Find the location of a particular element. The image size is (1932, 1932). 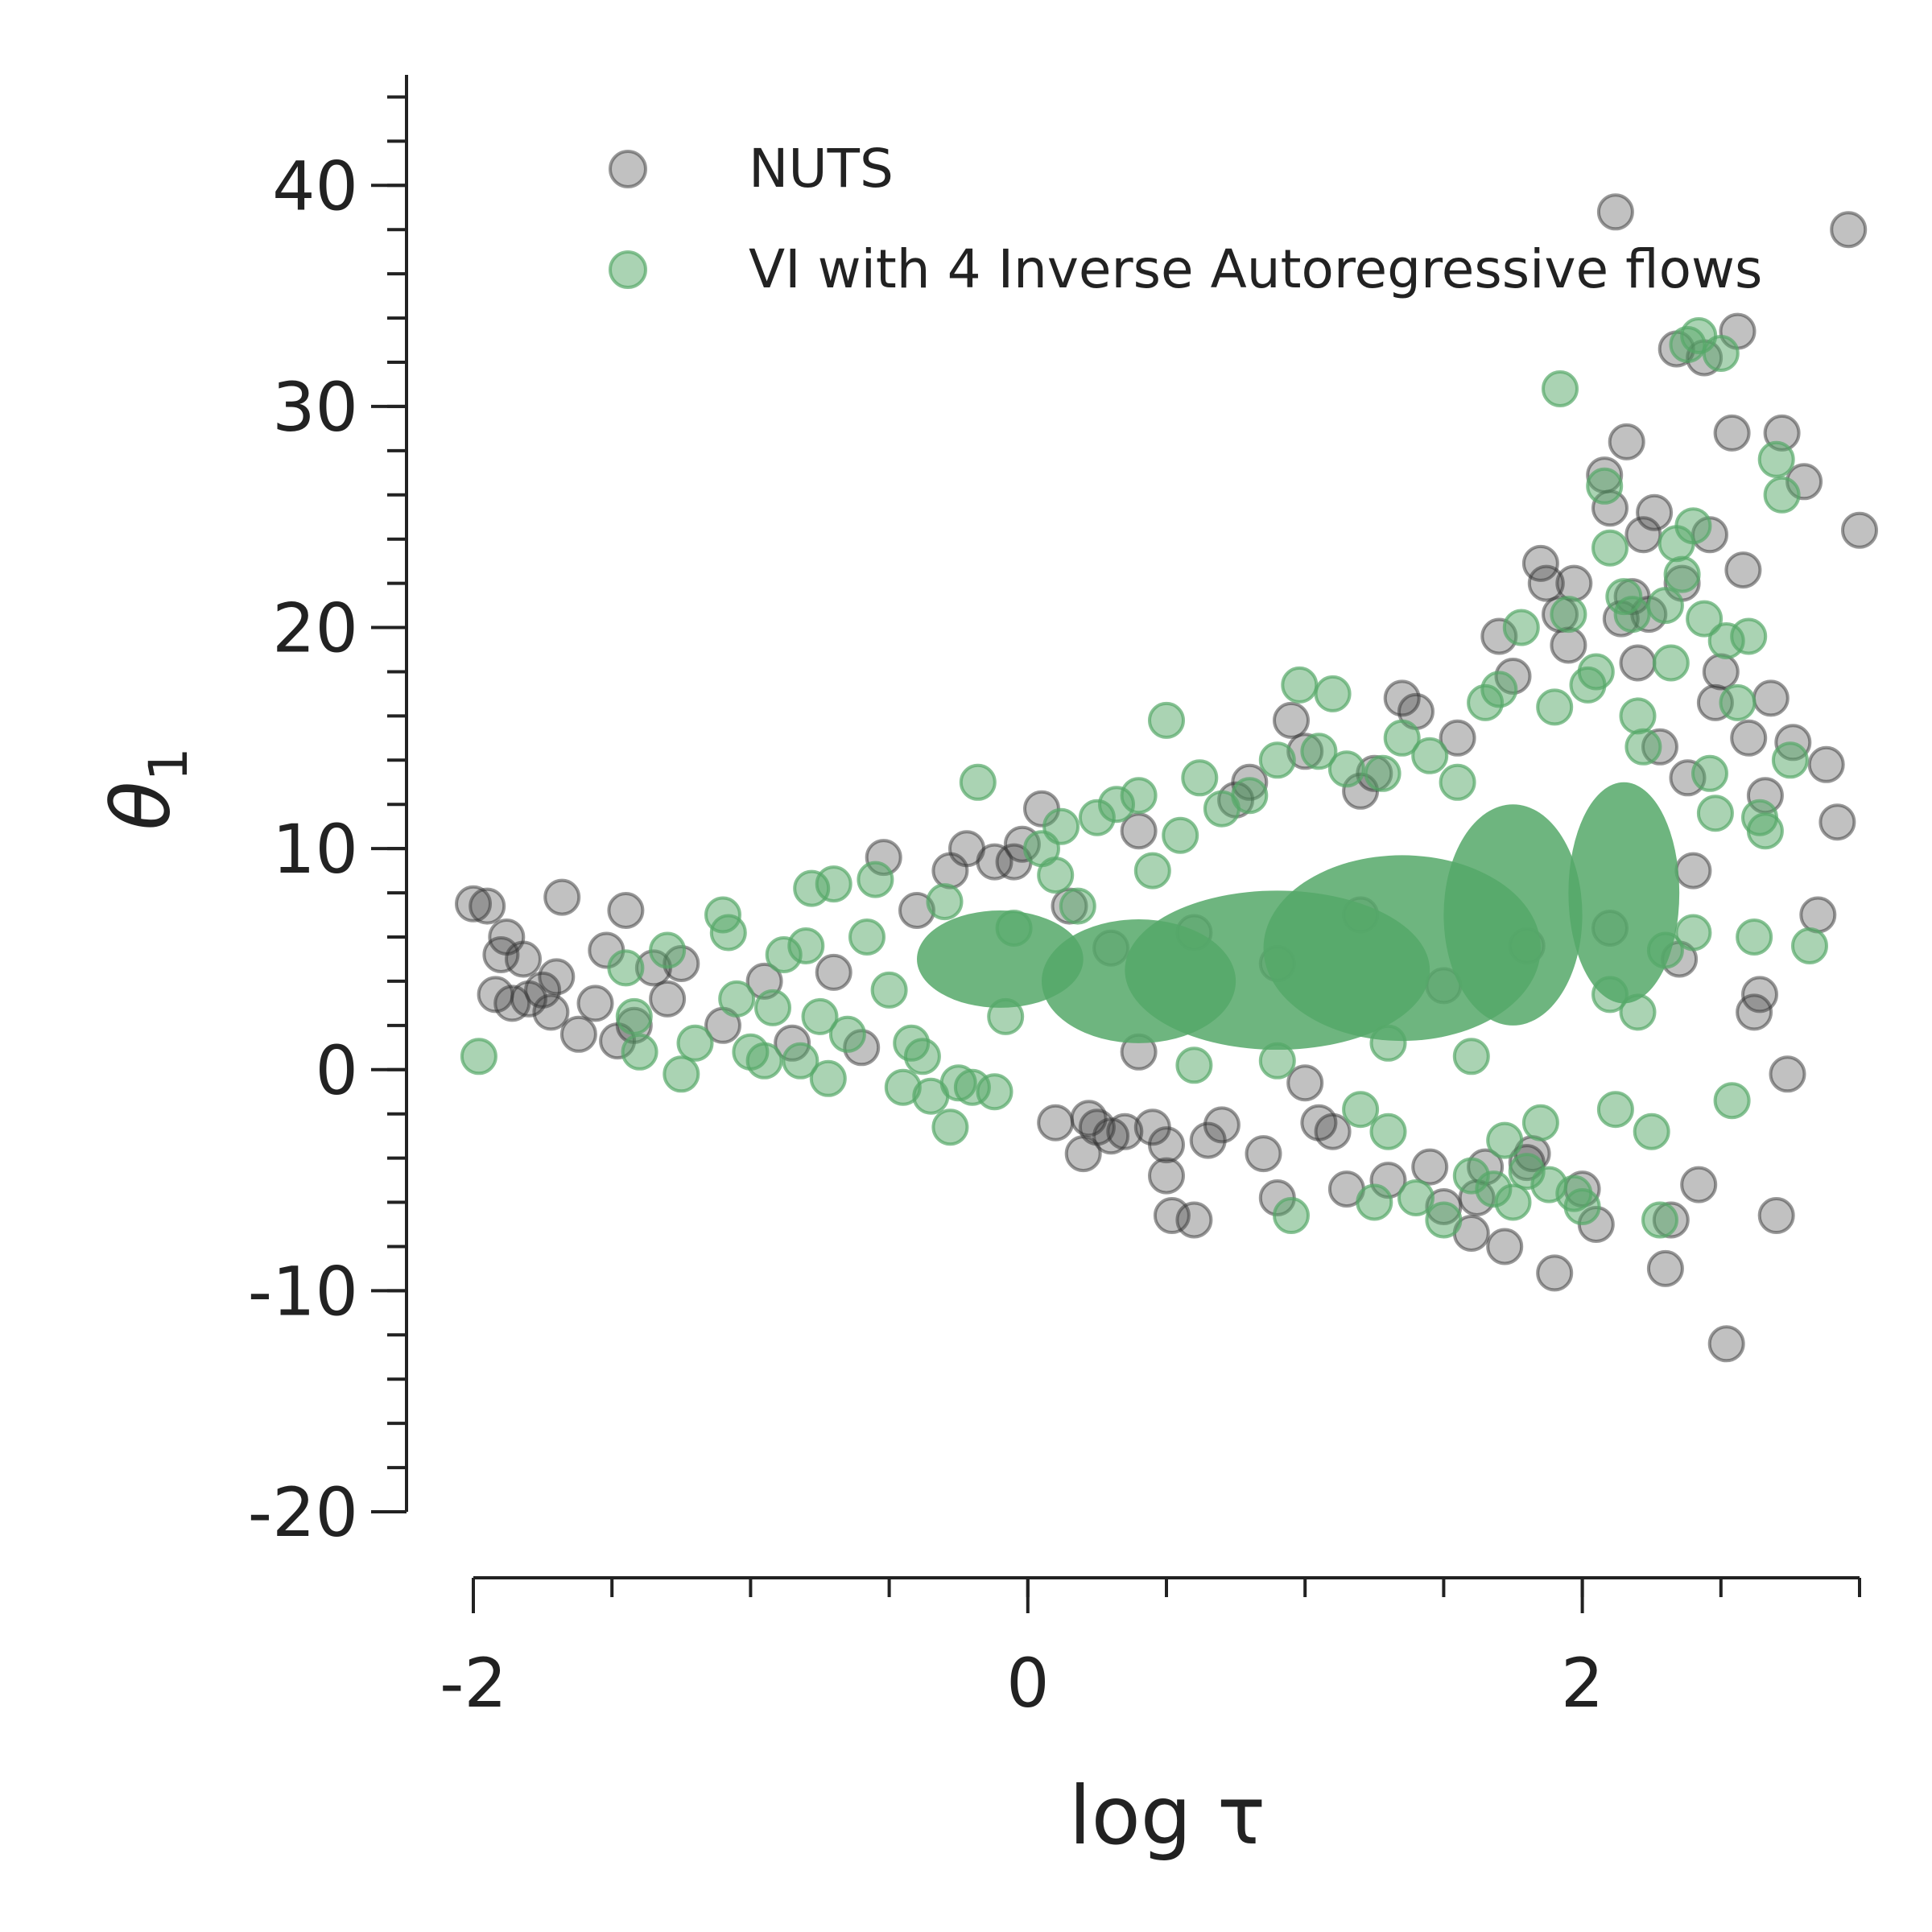

y-tick-label: 40 is located at coordinates (315, 186).